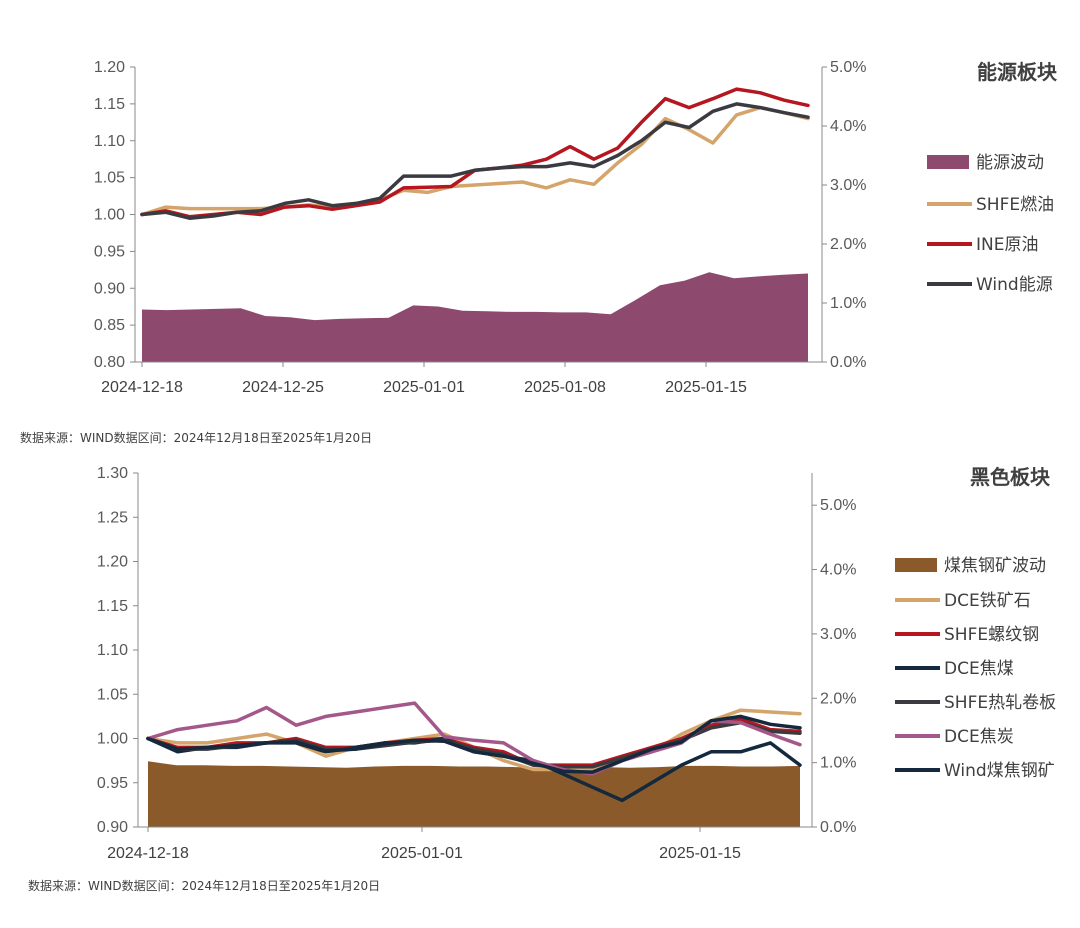 The height and width of the screenshot is (928, 1080). Describe the element at coordinates (999, 771) in the screenshot. I see `legend-label: Wind煤焦钢矿` at that location.